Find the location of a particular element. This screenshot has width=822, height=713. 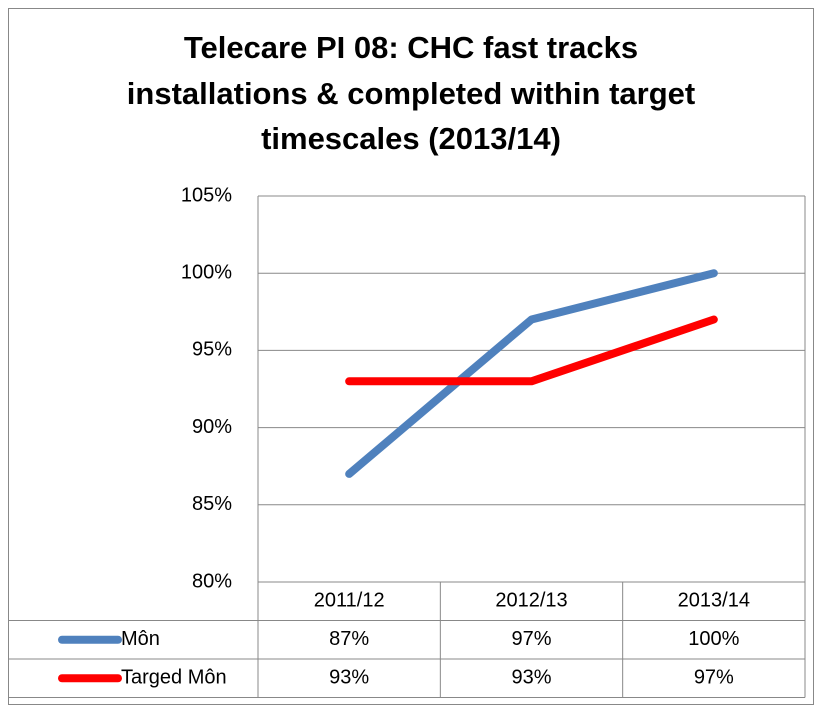

chart-title: installations & completed within target is located at coordinates (411, 93).